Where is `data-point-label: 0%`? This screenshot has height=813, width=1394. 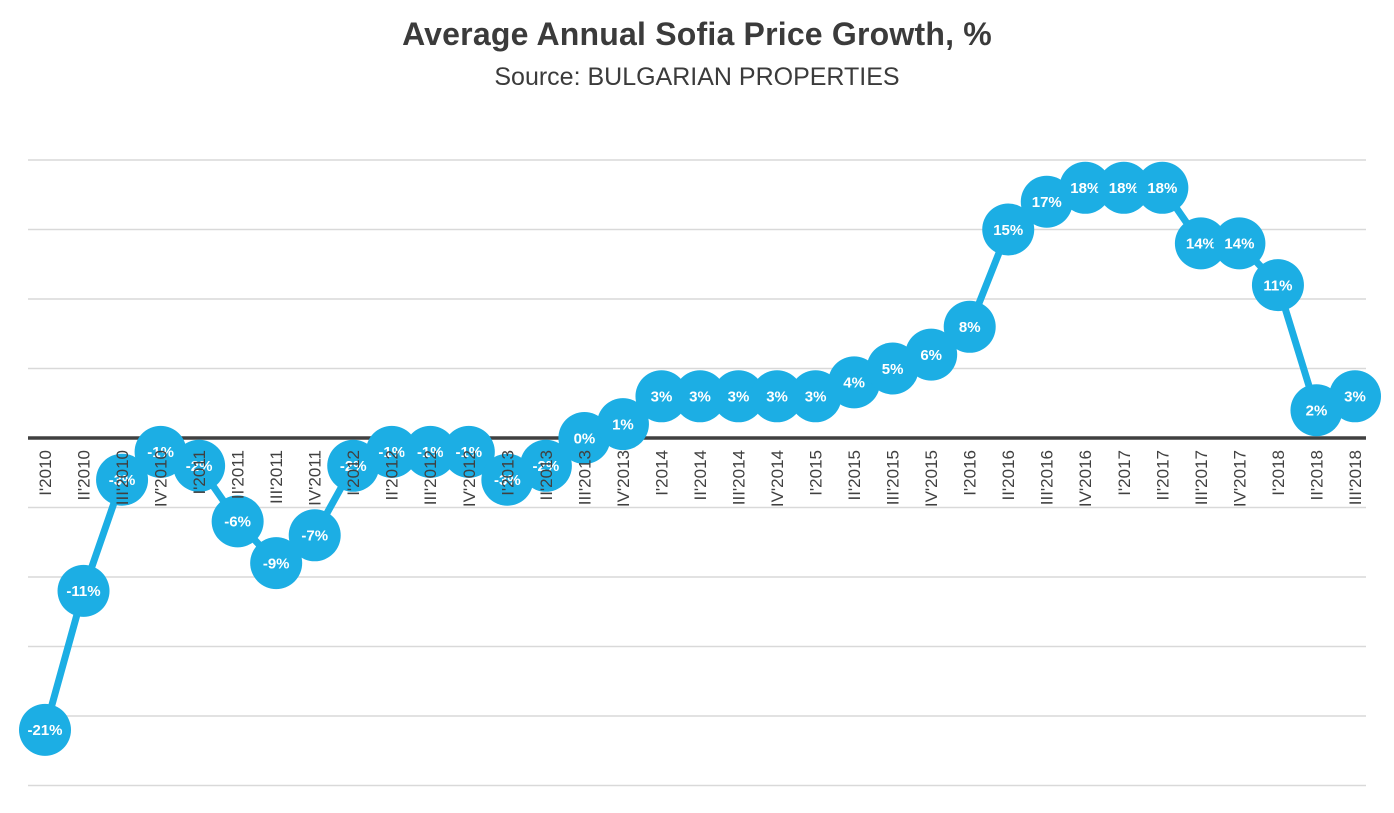
data-point-label: 0% is located at coordinates (585, 438).